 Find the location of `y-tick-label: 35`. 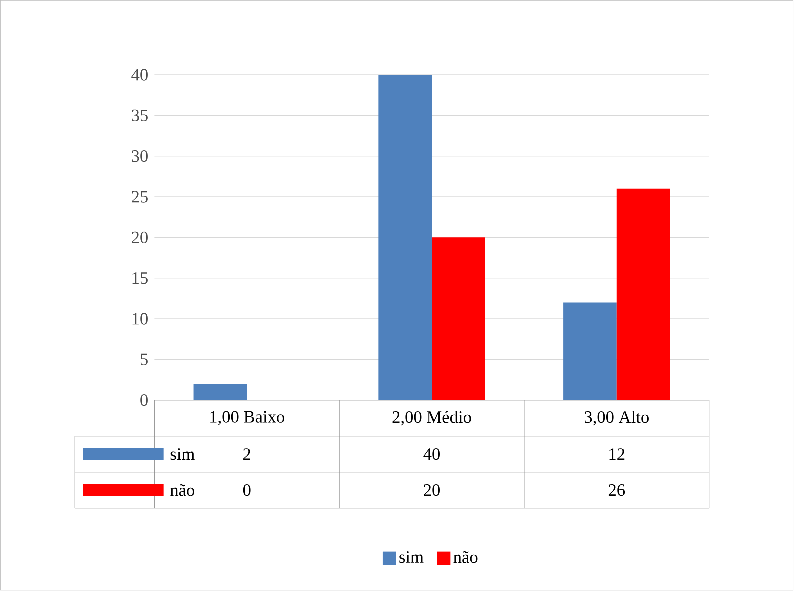

y-tick-label: 35 is located at coordinates (140, 116).